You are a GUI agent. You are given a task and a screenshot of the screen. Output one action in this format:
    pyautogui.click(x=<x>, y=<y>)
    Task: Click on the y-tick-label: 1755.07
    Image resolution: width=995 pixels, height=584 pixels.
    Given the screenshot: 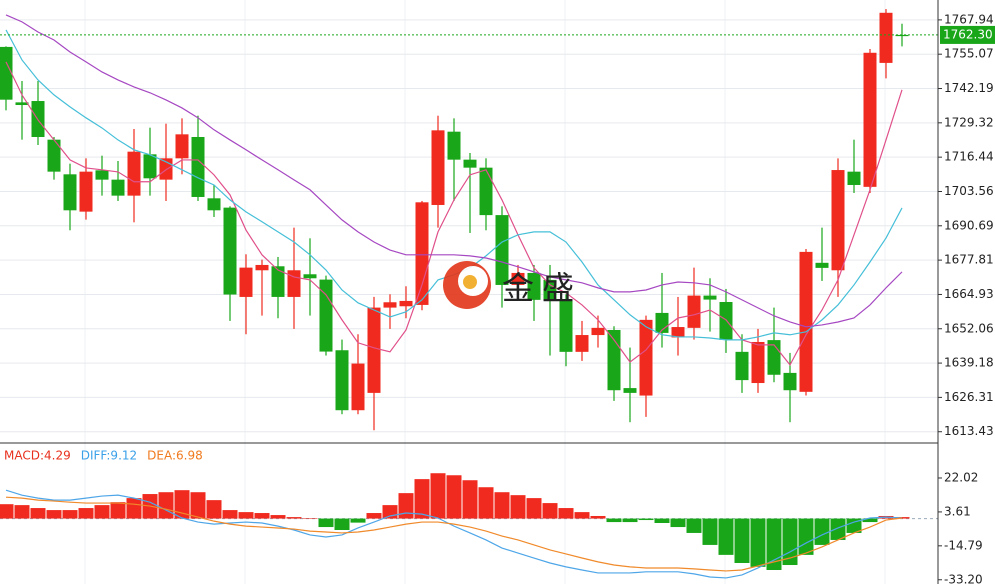 What is the action you would take?
    pyautogui.click(x=969, y=54)
    